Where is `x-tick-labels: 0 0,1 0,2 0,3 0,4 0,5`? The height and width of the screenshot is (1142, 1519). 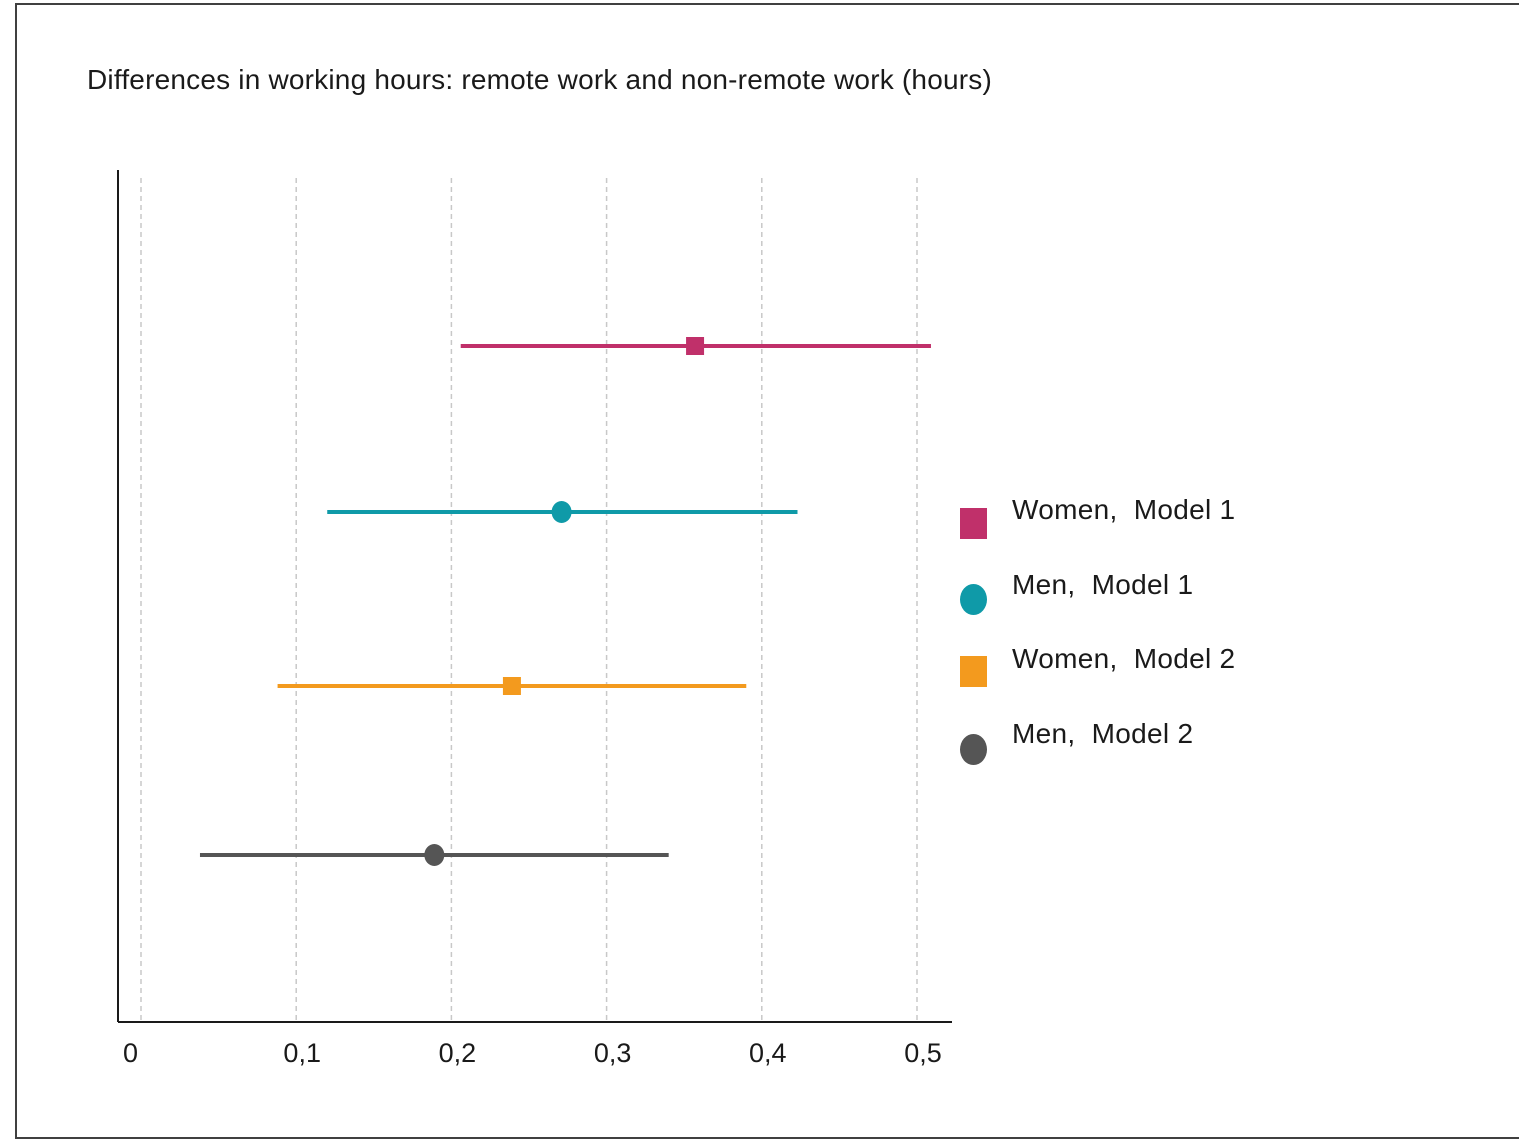 x-tick-labels: 0 0,1 0,2 0,3 0,4 0,5 is located at coordinates (532, 1053).